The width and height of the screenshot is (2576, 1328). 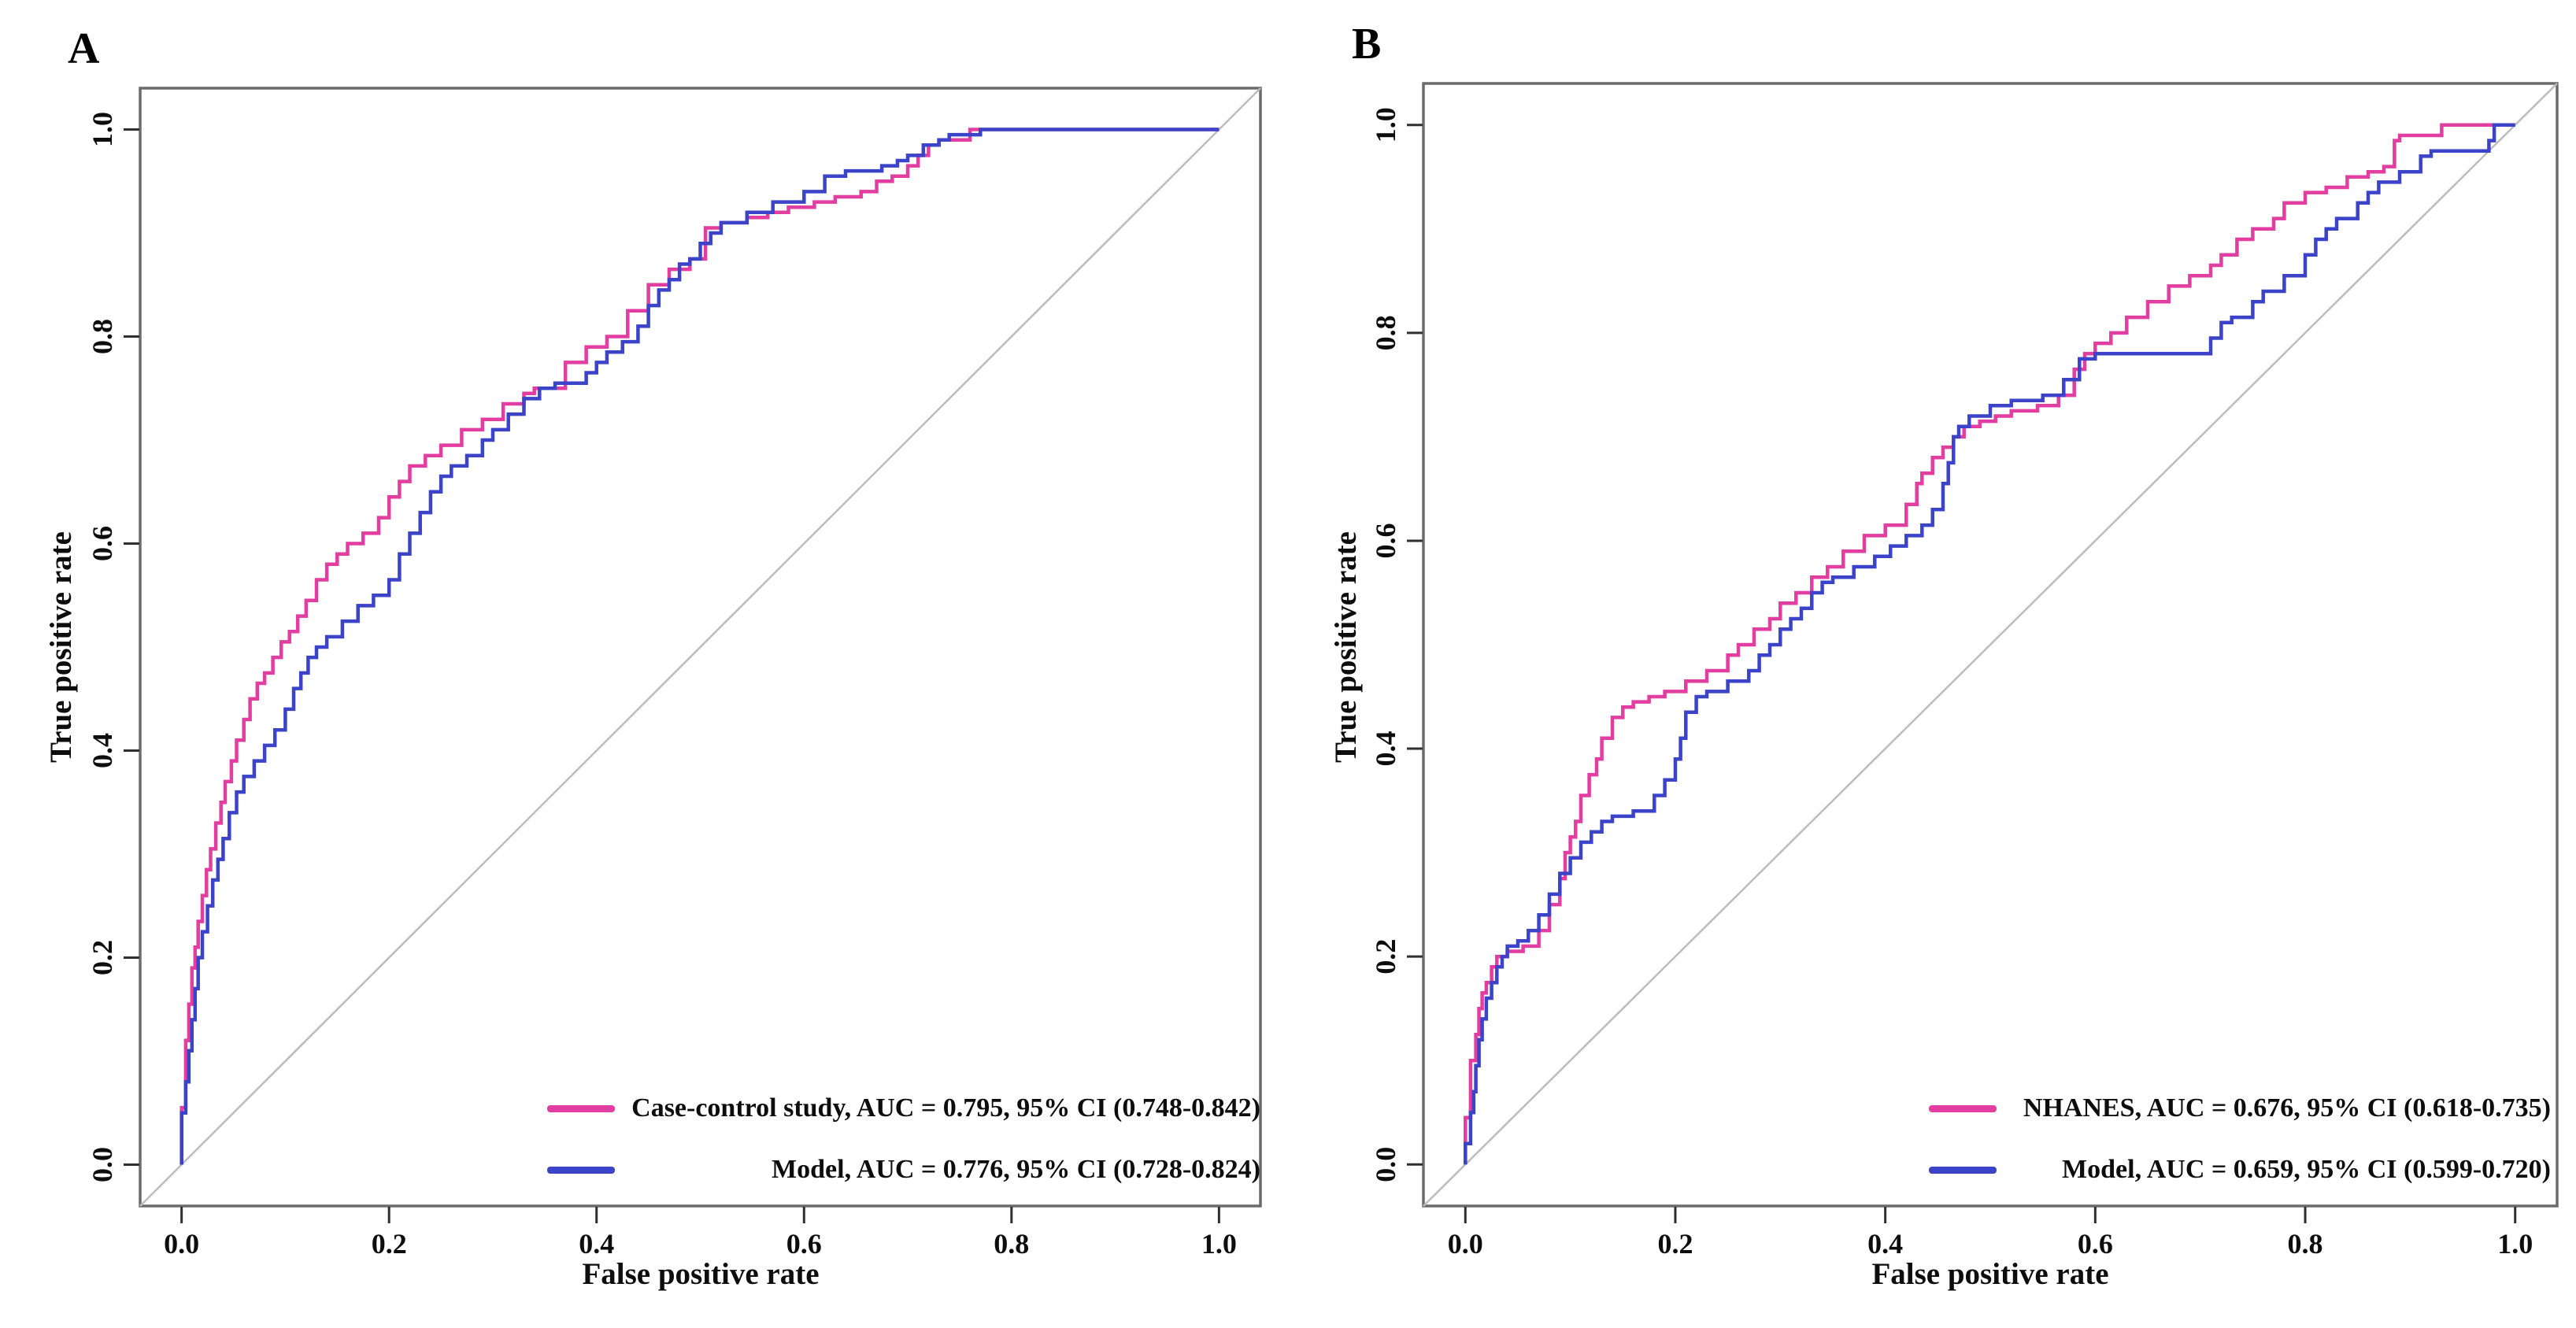 I want to click on legend-line-case-control-study, so click(x=581, y=1108).